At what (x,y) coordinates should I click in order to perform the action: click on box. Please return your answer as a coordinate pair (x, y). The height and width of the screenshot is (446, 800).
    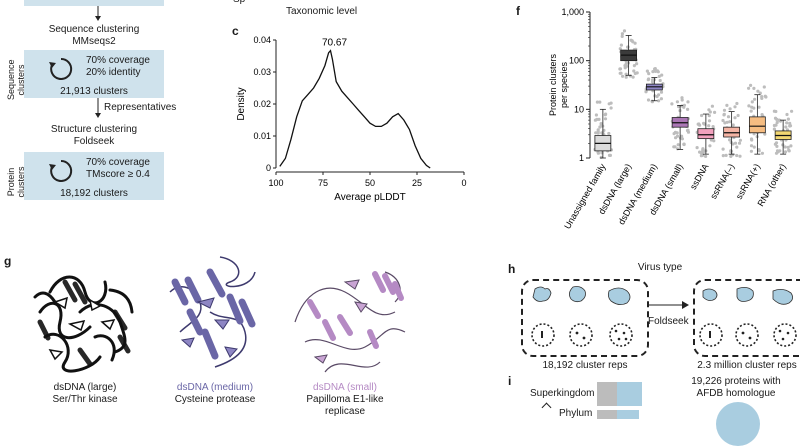
    Looking at the image, I should click on (757, 125).